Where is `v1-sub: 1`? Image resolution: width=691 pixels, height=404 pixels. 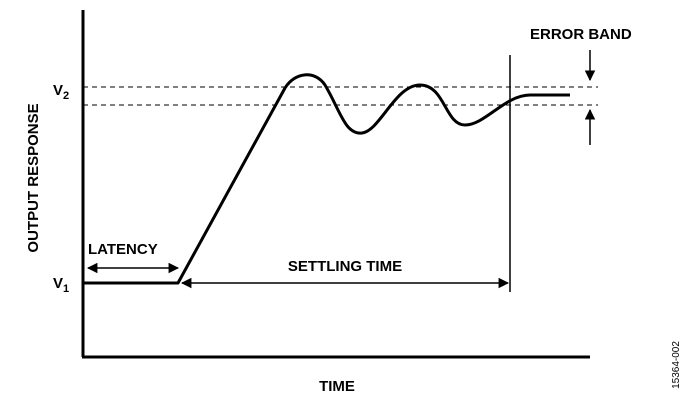
v1-sub: 1 is located at coordinates (66, 289).